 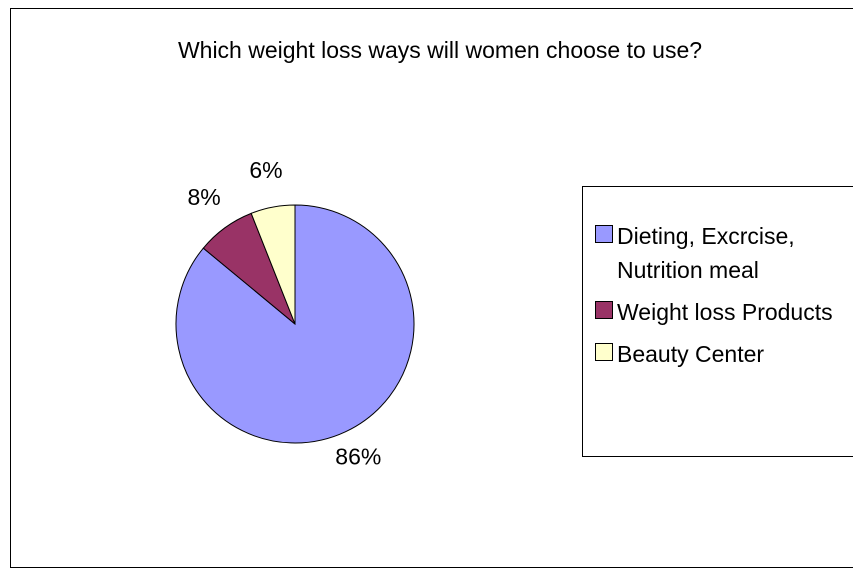 What do you see at coordinates (203, 197) in the screenshot?
I see `data-label: 8%` at bounding box center [203, 197].